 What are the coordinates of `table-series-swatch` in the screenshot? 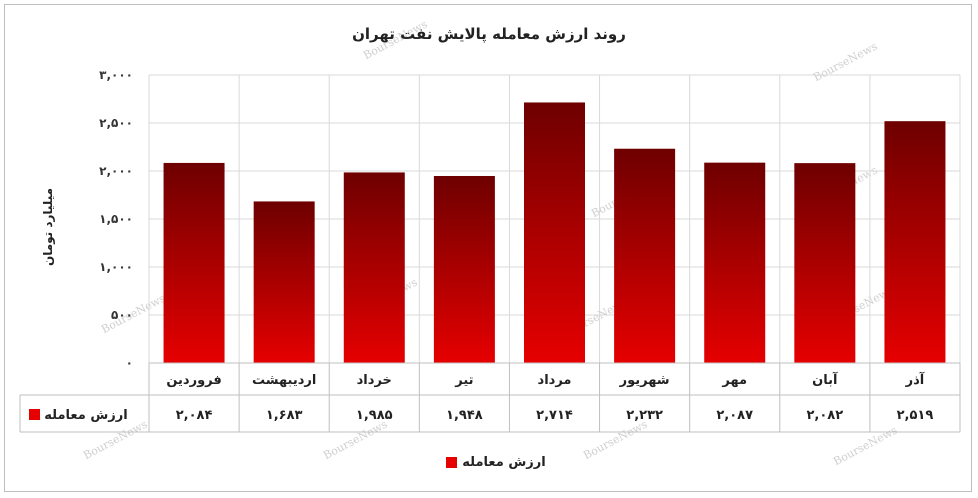 It's located at (34, 414).